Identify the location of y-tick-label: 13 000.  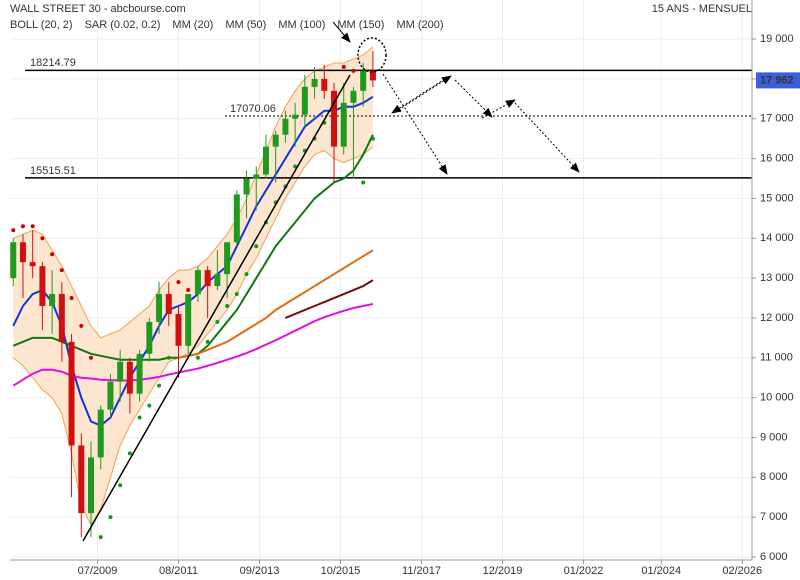
(777, 278).